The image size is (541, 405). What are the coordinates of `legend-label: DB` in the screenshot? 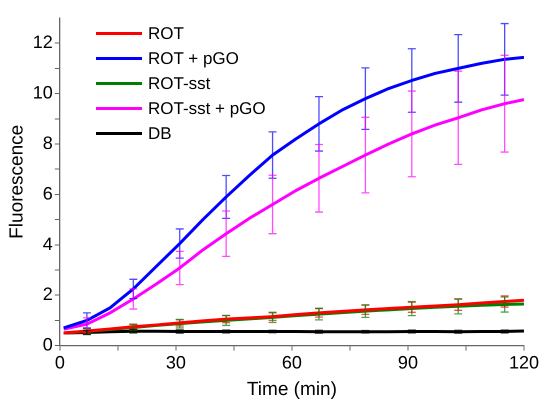 It's located at (160, 134).